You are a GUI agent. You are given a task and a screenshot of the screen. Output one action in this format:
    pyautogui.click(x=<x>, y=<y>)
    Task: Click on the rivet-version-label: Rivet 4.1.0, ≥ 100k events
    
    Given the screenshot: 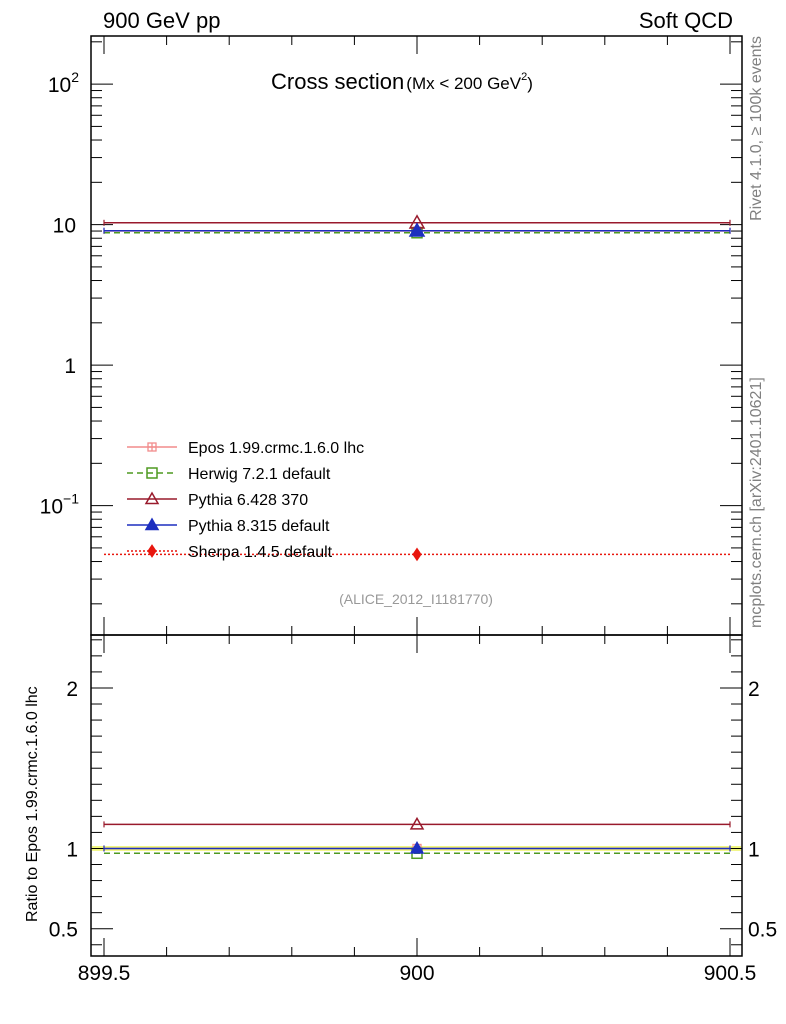 What is the action you would take?
    pyautogui.click(x=756, y=128)
    